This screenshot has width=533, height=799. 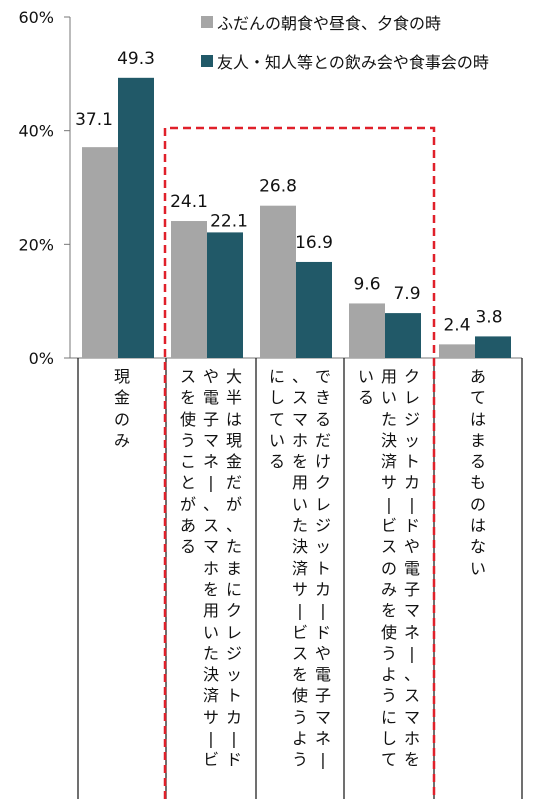 What do you see at coordinates (100, 252) in the screenshot?
I see `bar-s1-c1` at bounding box center [100, 252].